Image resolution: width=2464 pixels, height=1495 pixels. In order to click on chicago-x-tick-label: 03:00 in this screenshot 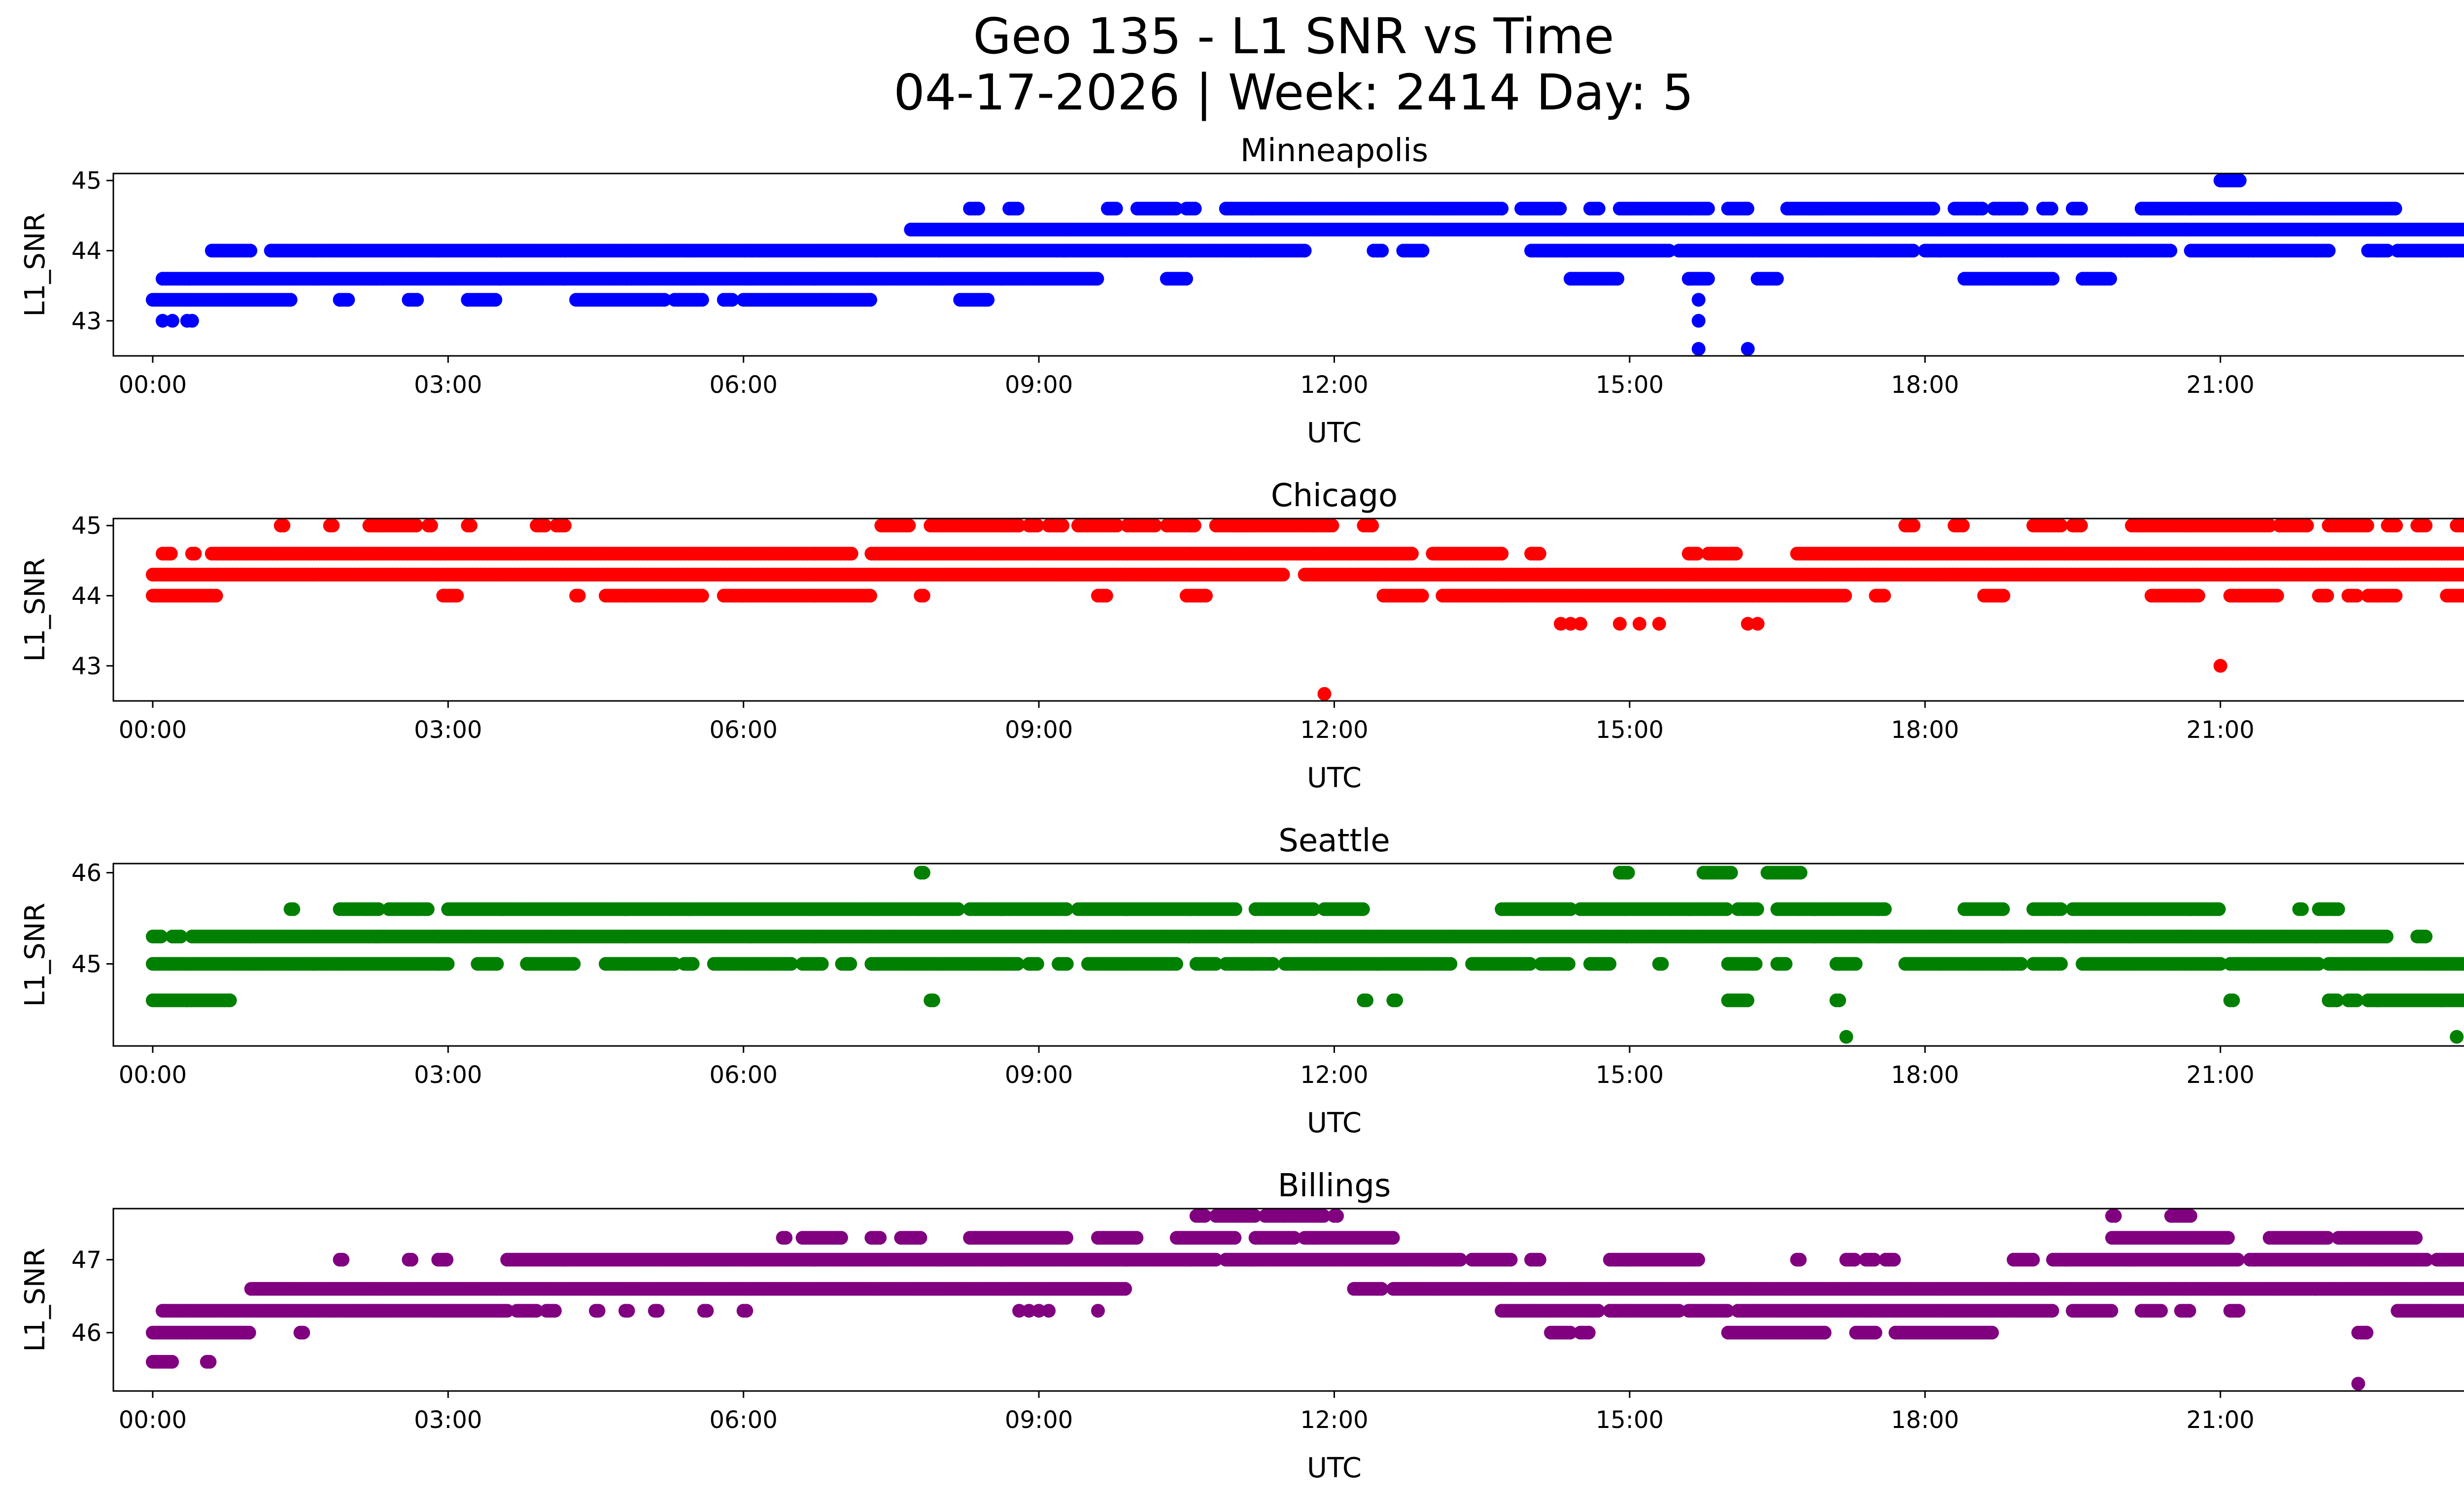, I will do `click(448, 730)`.